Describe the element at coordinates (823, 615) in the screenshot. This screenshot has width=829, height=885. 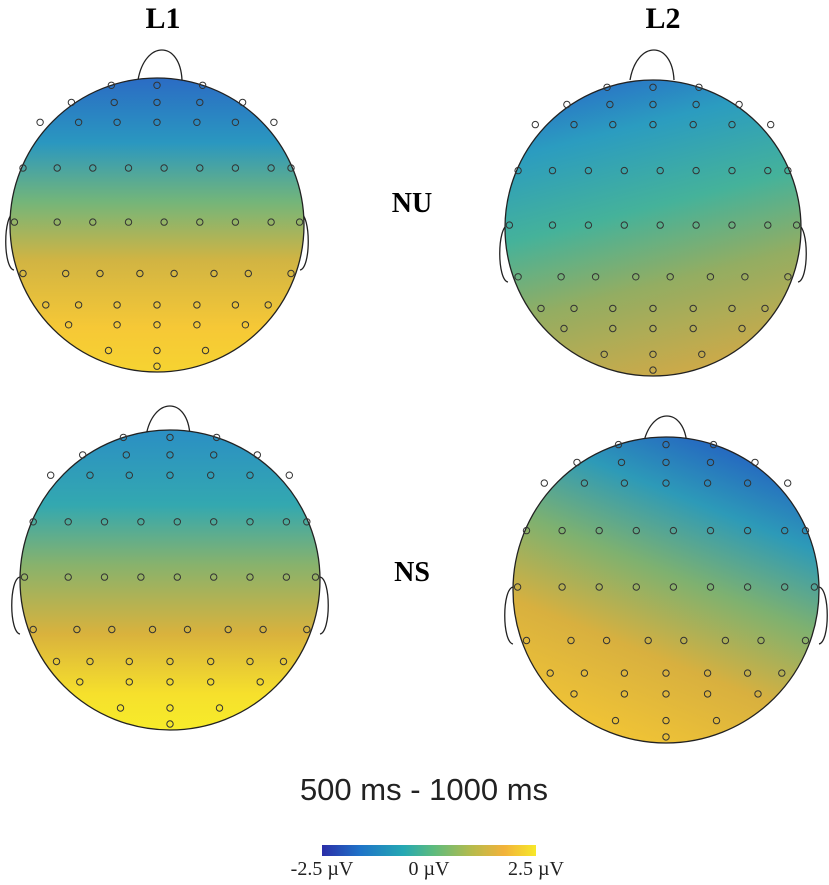
I see `ear-right` at that location.